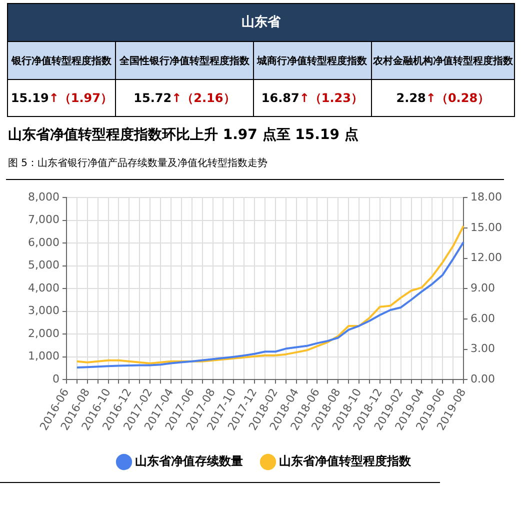 The image size is (523, 510). What do you see at coordinates (345, 461) in the screenshot?
I see `legend-label: 山东省净值转型程度指数` at bounding box center [345, 461].